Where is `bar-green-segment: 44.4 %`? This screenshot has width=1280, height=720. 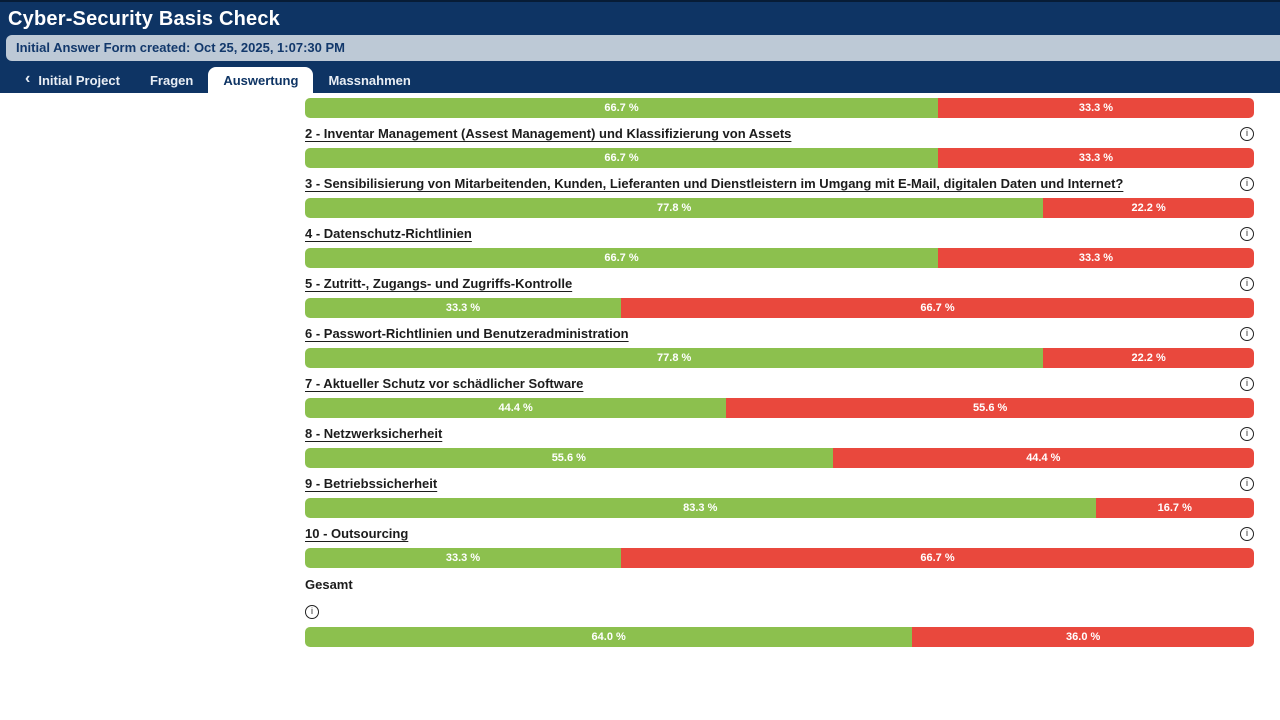 bar-green-segment: 44.4 % is located at coordinates (516, 408).